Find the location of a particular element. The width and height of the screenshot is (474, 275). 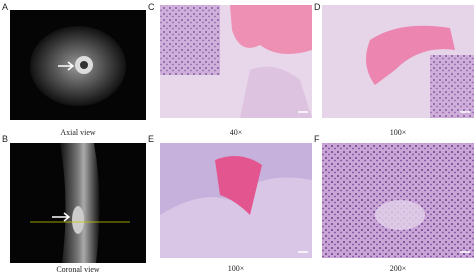

panel-e is located at coordinates (236, 200).